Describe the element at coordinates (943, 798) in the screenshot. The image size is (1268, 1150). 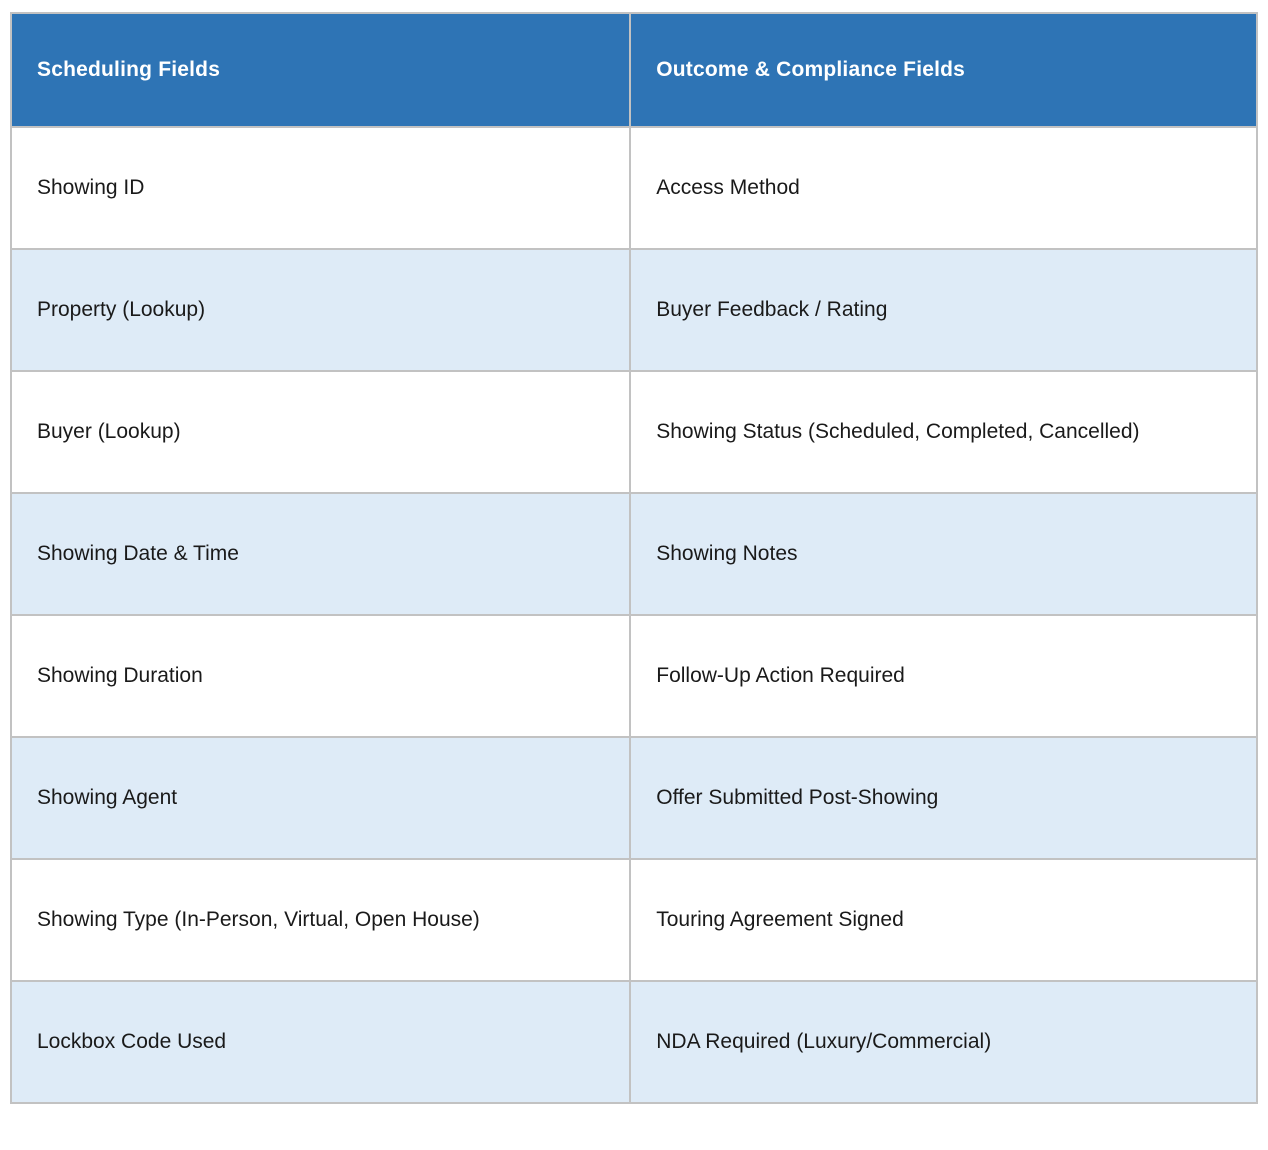
I see `cell-outcome-compliance-field: Offer Submitted Post-Showing` at that location.